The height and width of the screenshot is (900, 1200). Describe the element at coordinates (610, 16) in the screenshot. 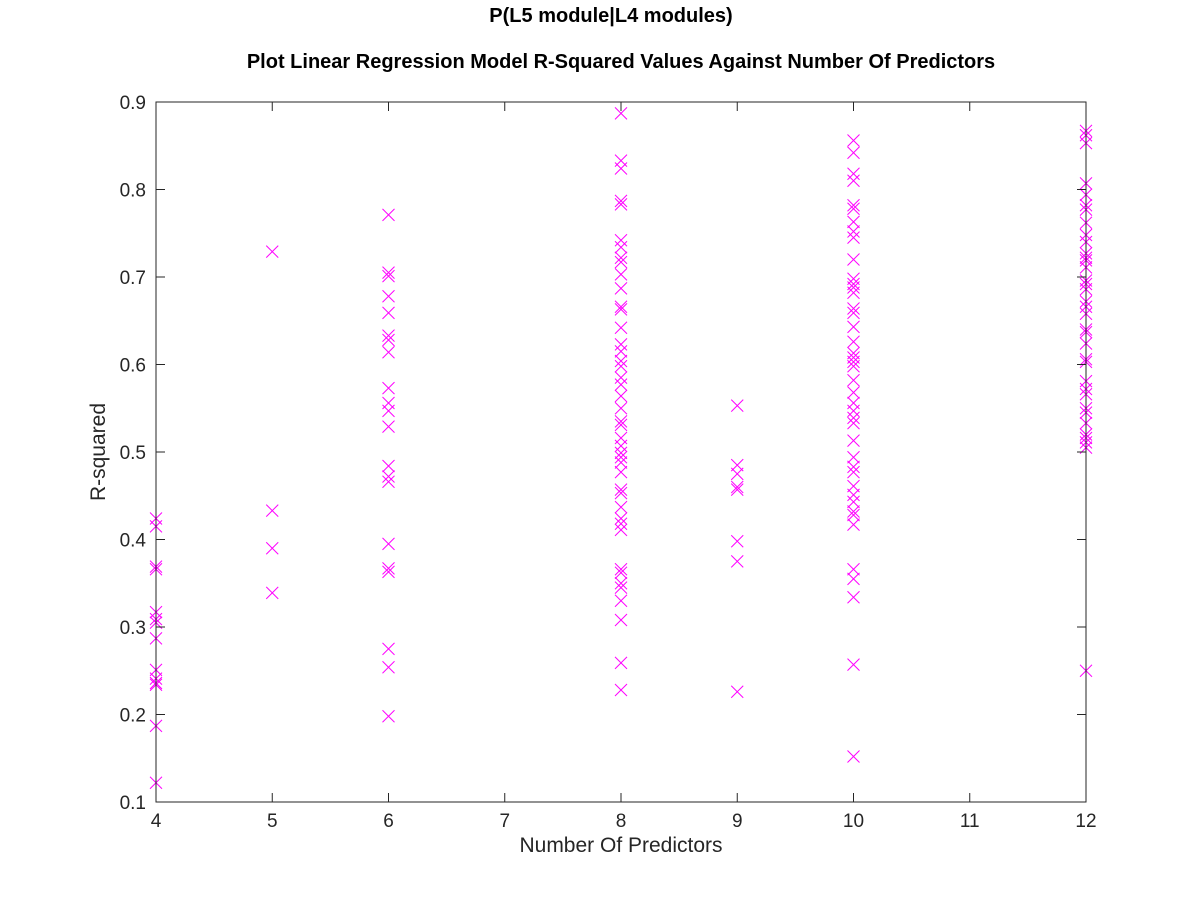

I see `chart-title: P(L5 module|L4 modules)` at that location.